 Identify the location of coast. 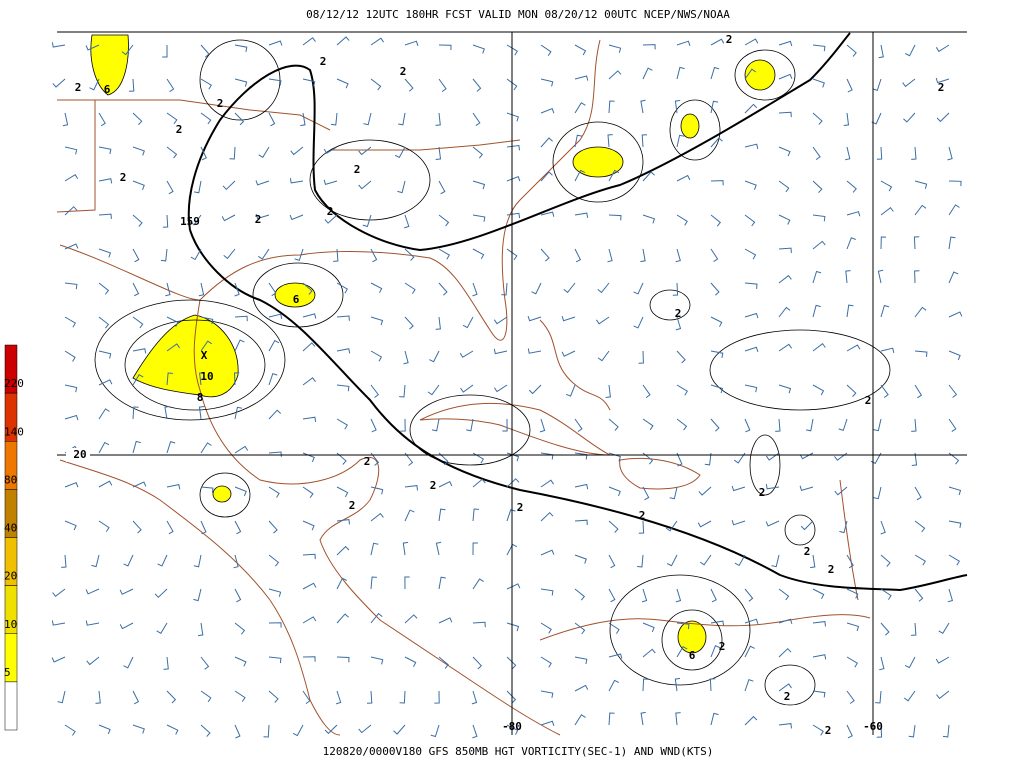
(200, 597).